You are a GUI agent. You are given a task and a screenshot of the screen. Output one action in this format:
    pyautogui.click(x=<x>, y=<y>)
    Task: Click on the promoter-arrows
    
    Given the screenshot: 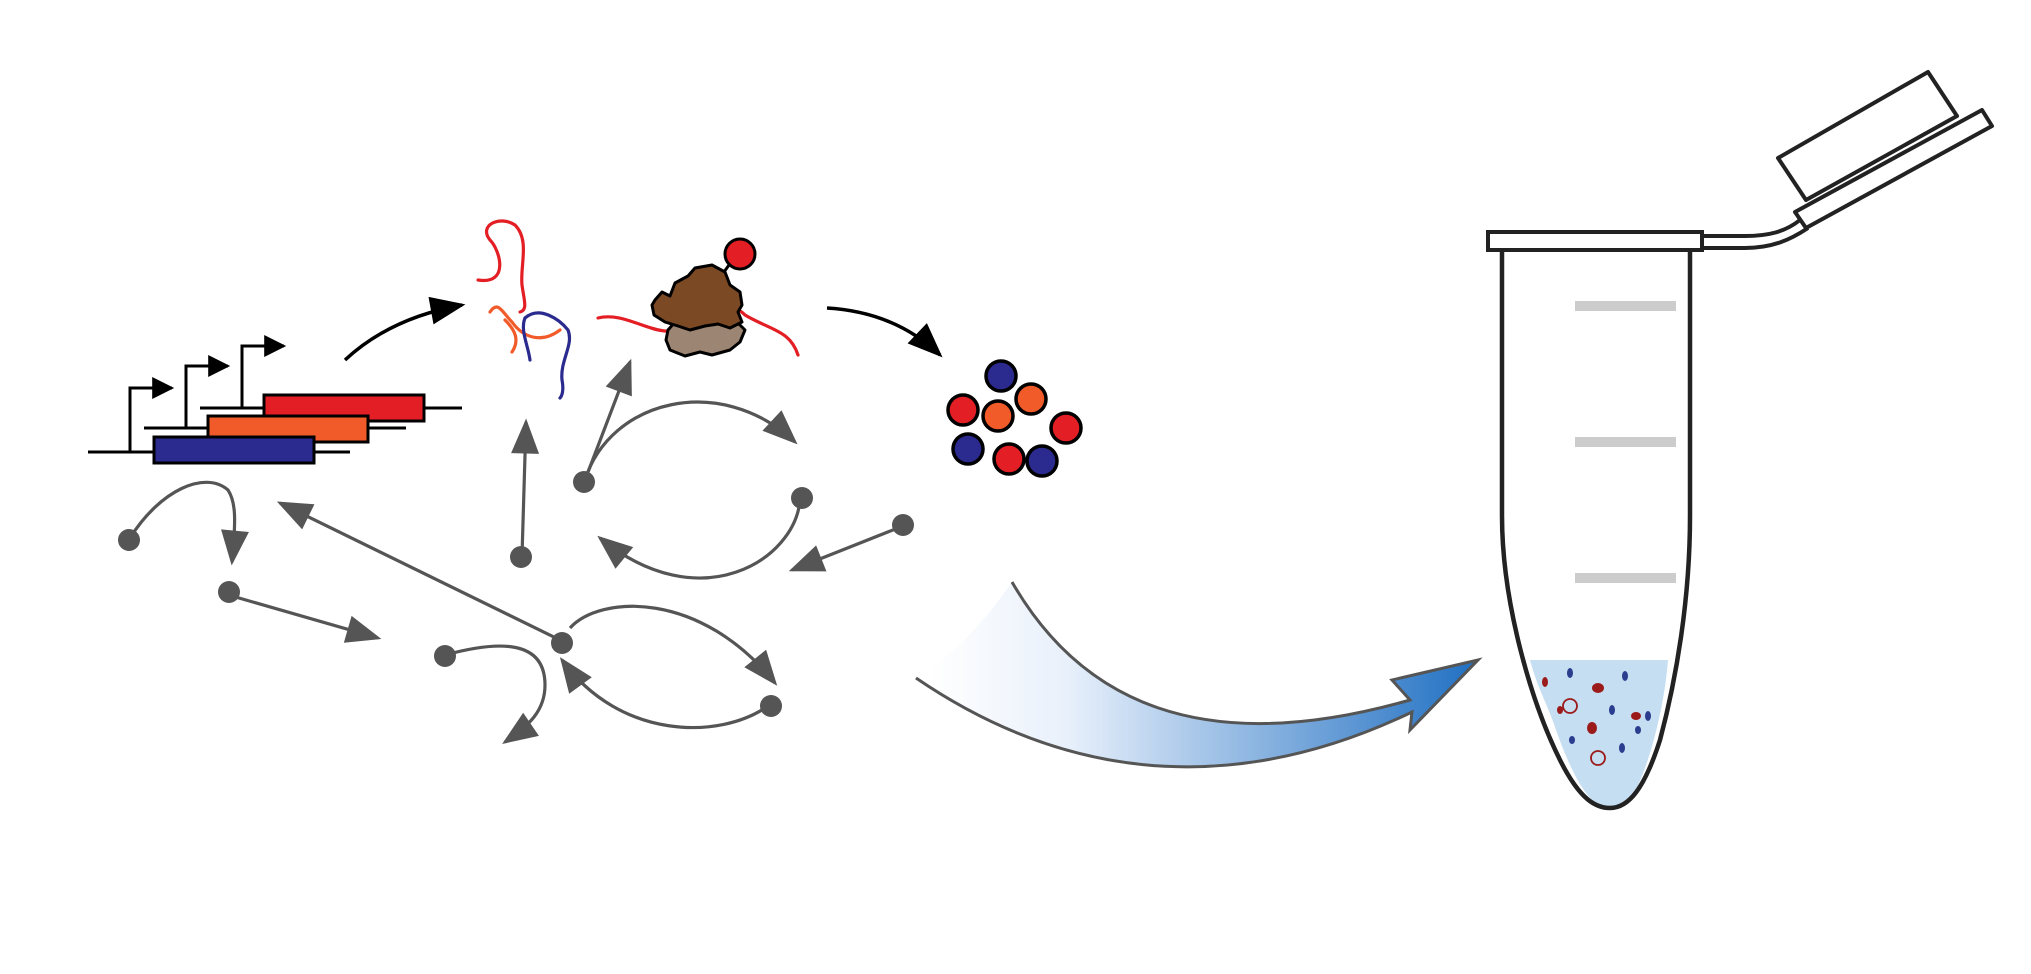 What is the action you would take?
    pyautogui.click(x=207, y=393)
    